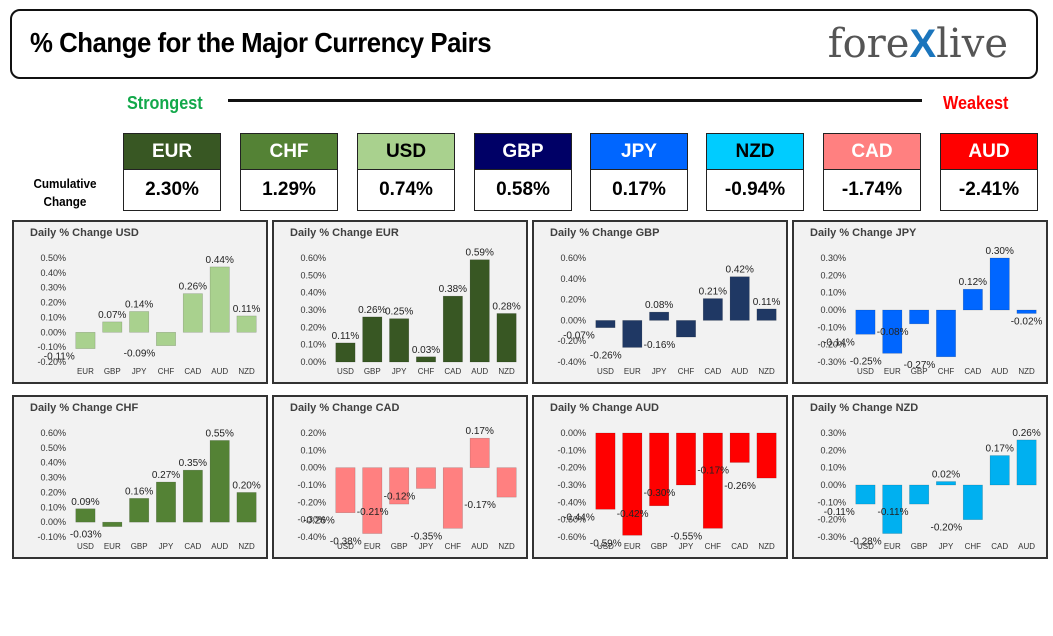 The height and width of the screenshot is (636, 1053). I want to click on currency-box-chf: CHF 1.29%, so click(289, 172).